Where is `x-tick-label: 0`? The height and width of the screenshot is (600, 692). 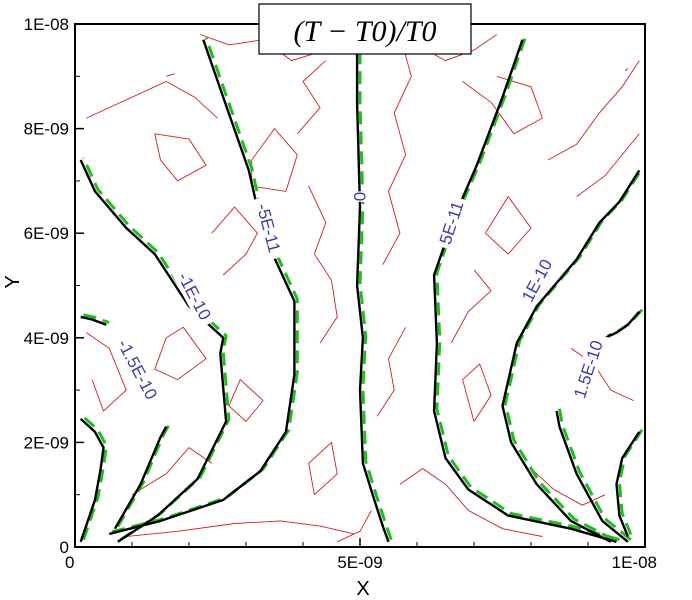 x-tick-label: 0 is located at coordinates (69, 562).